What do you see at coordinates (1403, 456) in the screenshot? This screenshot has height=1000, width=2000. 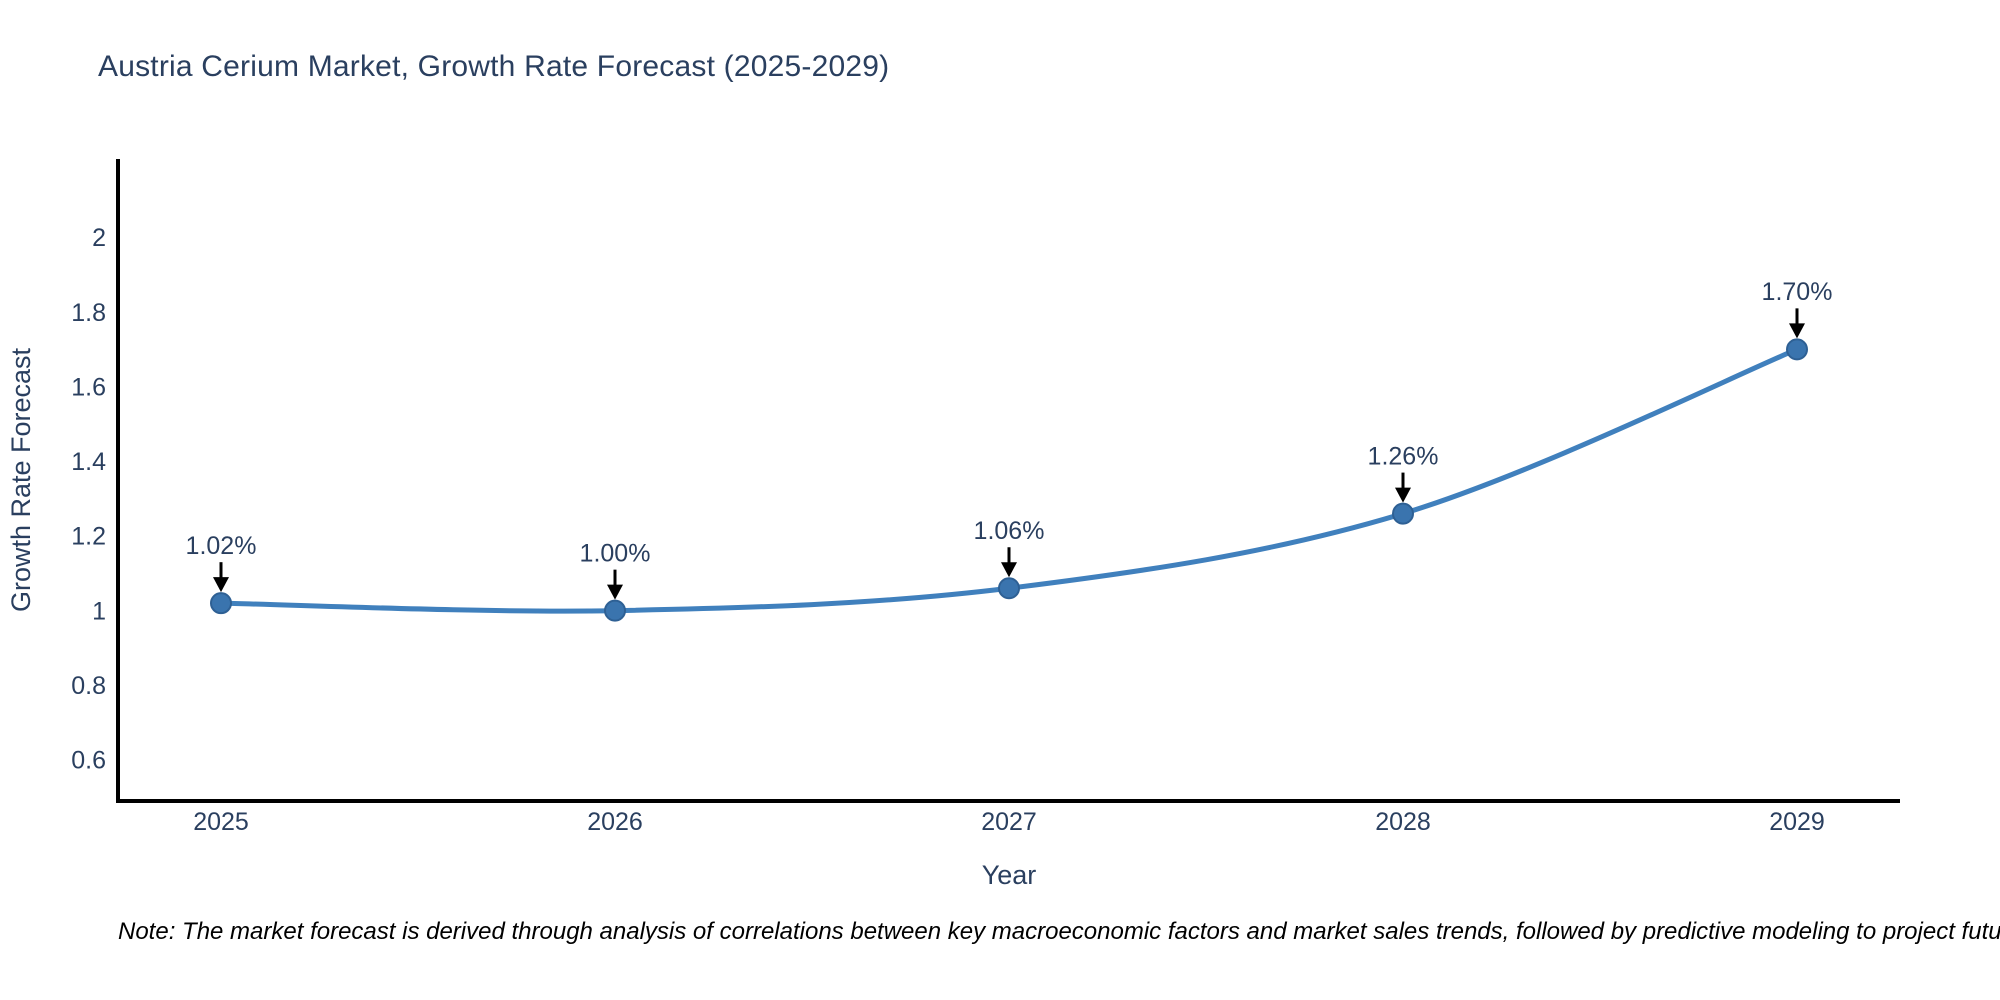 I see `annotation-label: 1.26%` at bounding box center [1403, 456].